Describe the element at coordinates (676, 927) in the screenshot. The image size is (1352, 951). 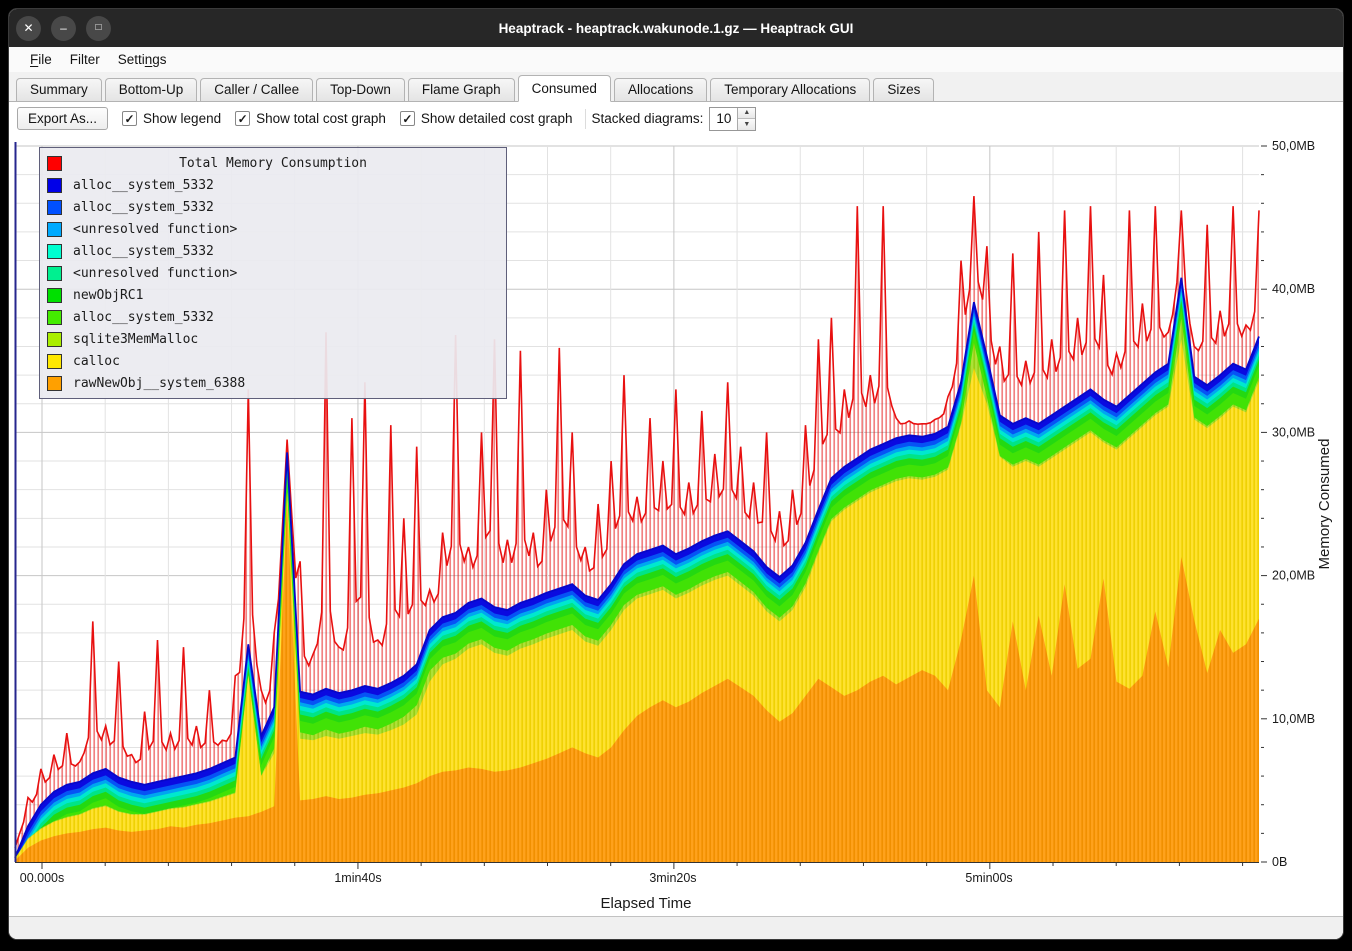
I see `bottom-strip` at that location.